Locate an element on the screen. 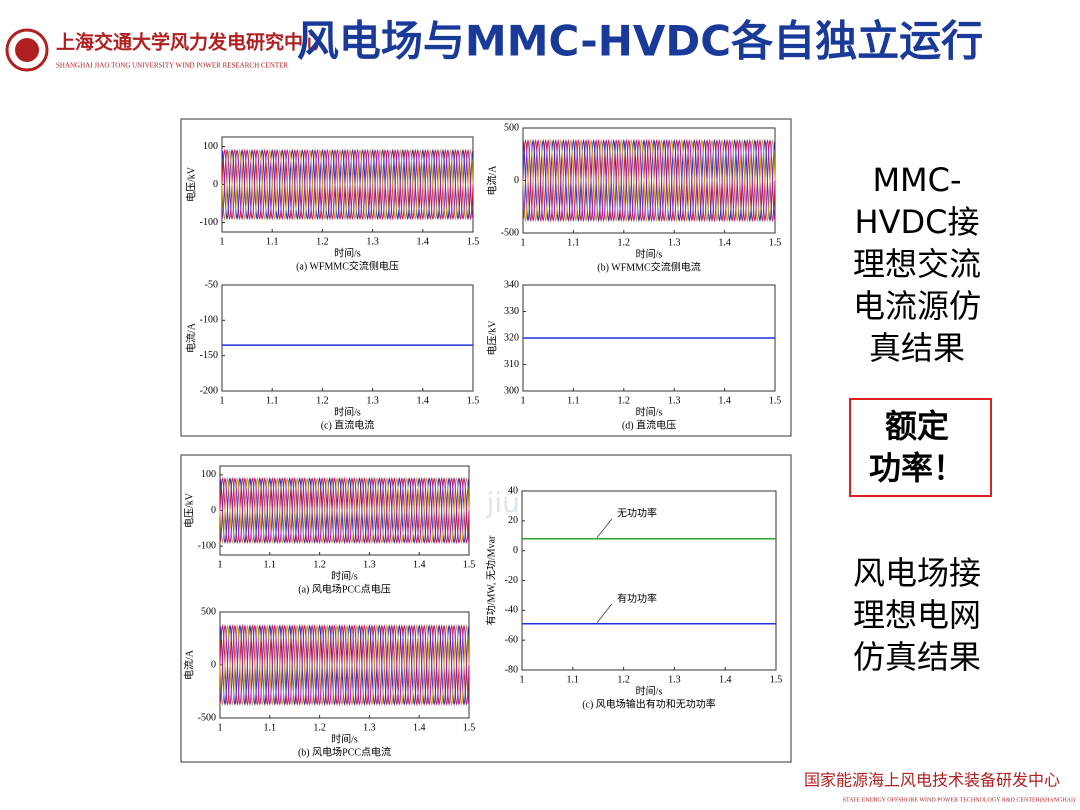 The height and width of the screenshot is (810, 1080). org: 上海交通大学风力发电研究中心 is located at coordinates (189, 41).